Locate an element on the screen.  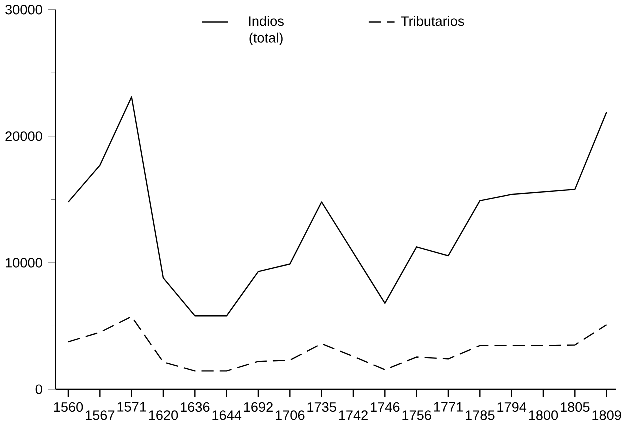
x-tick-label: 1692 is located at coordinates (258, 407).